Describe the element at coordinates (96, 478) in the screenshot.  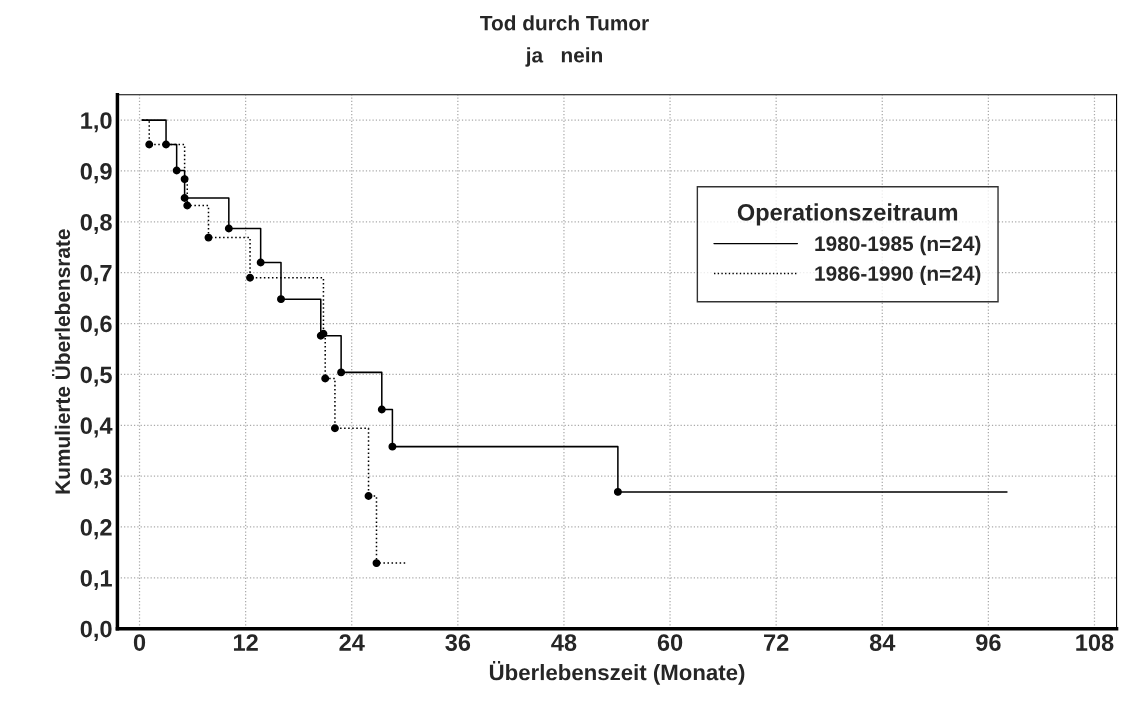
I see `y-tick-label: 0,3` at that location.